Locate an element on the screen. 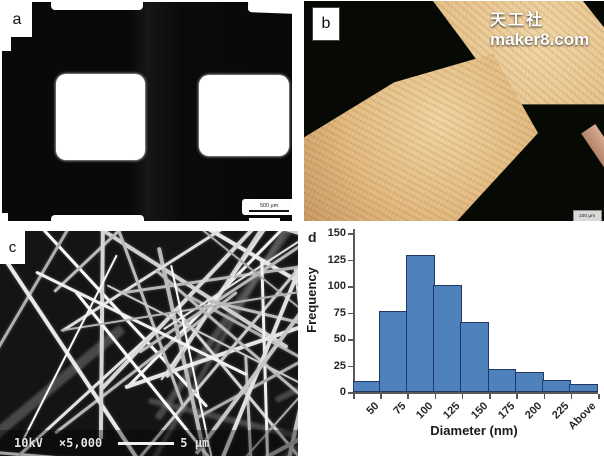 The height and width of the screenshot is (456, 604). watermark-line1: 天工社 is located at coordinates (517, 20).